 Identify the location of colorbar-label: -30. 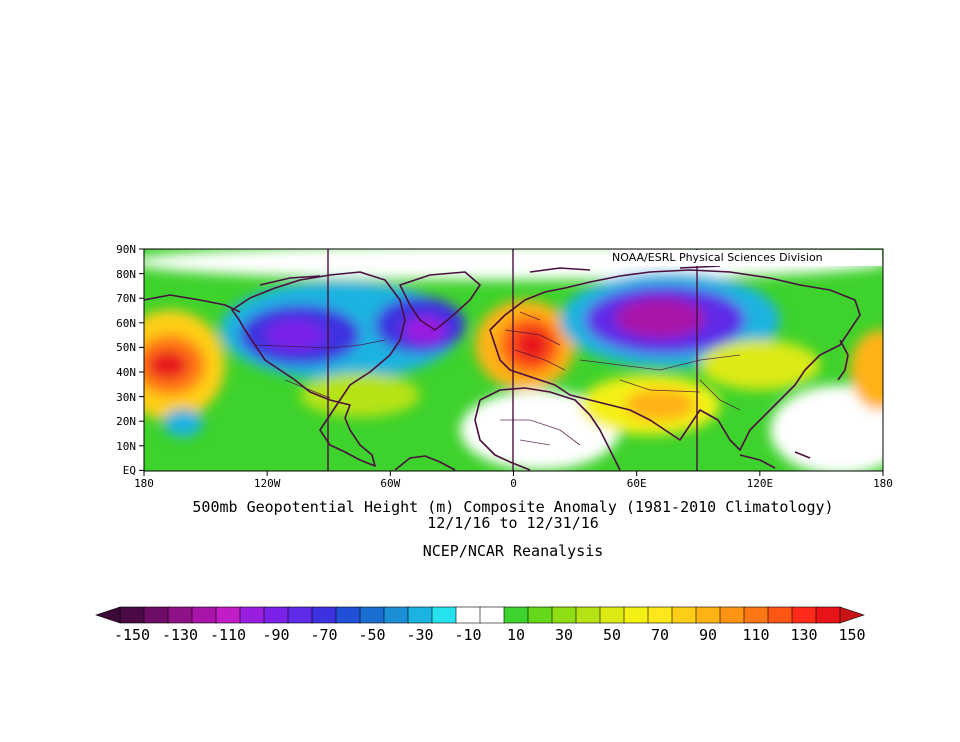
(420, 635).